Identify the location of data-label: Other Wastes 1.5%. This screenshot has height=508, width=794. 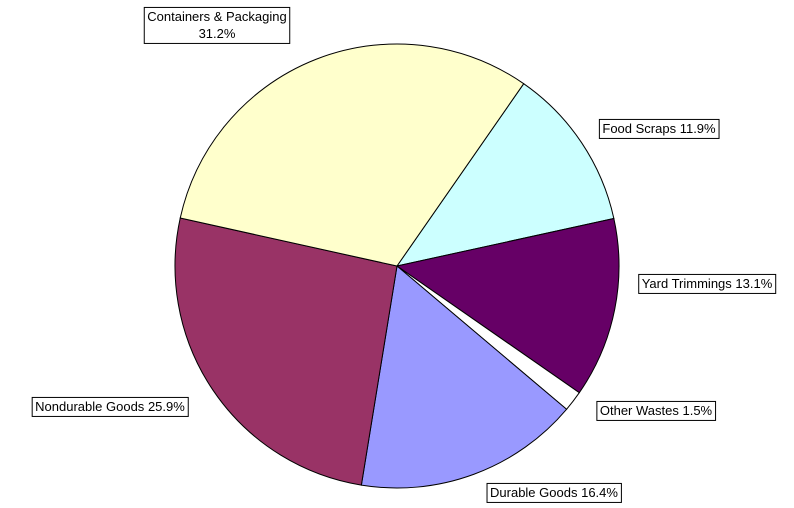
(656, 410).